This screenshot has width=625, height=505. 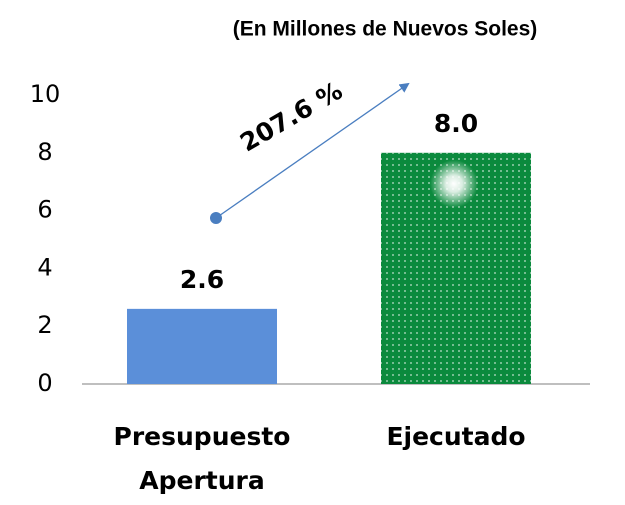 I want to click on x-tick-label: Presupuesto Apertura, so click(x=202, y=458).